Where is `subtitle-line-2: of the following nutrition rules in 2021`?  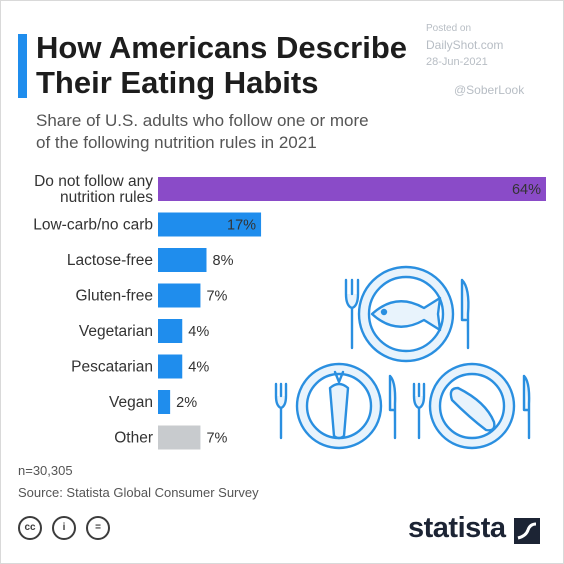 subtitle-line-2: of the following nutrition rules in 2021 is located at coordinates (176, 142).